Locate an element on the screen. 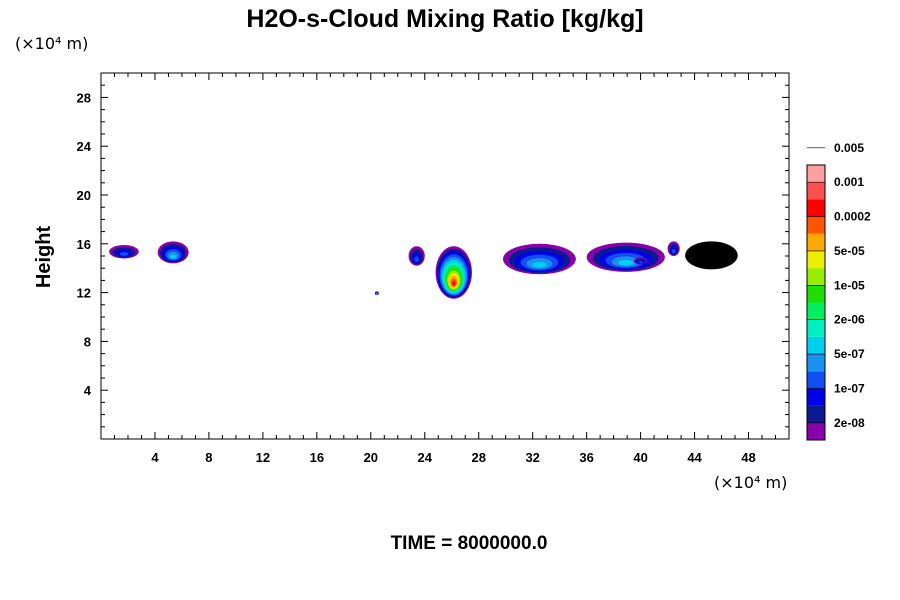  chart-title: H2O-s-Cloud Mixing Ratio [kg/kg] is located at coordinates (444, 19).